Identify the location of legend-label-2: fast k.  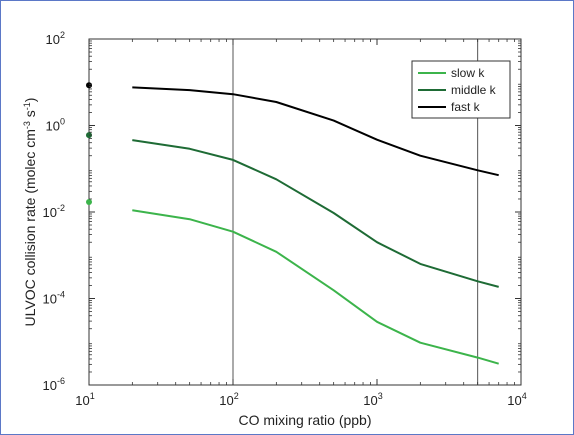
(466, 107).